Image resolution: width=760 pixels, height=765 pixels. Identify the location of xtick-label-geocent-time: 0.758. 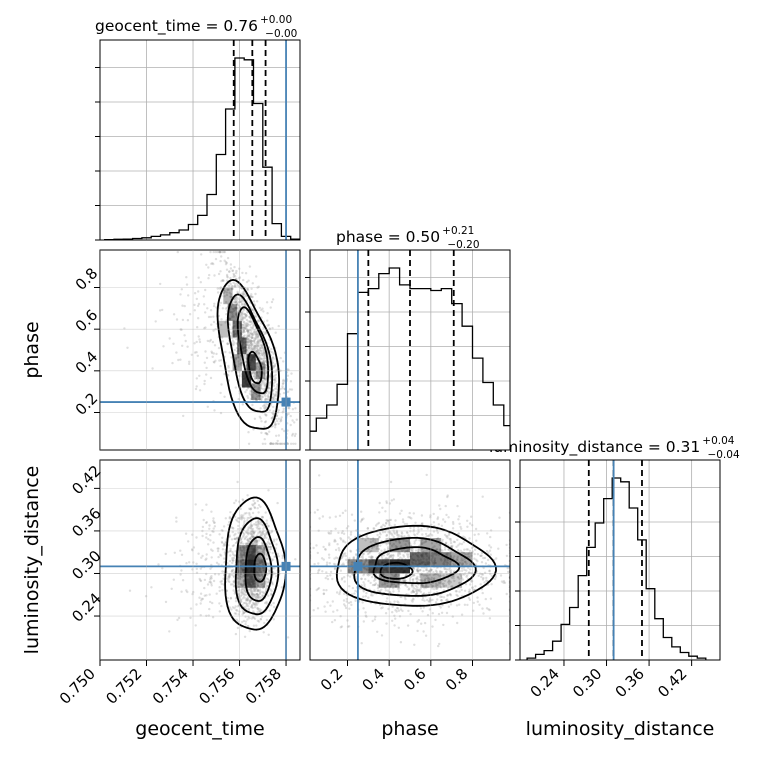
(263, 686).